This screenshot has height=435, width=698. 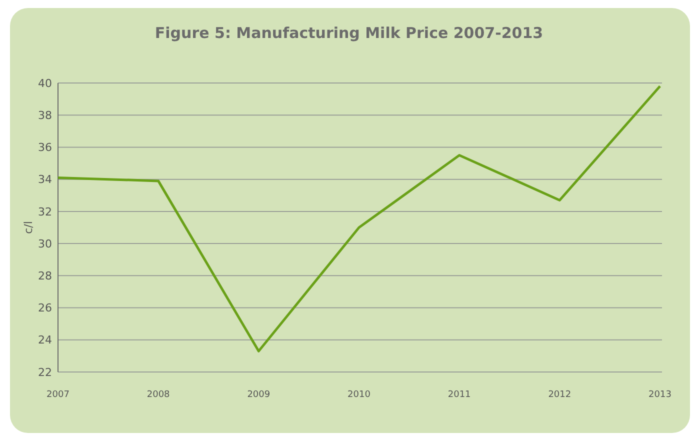 What do you see at coordinates (158, 395) in the screenshot?
I see `x-tick-label: 2008` at bounding box center [158, 395].